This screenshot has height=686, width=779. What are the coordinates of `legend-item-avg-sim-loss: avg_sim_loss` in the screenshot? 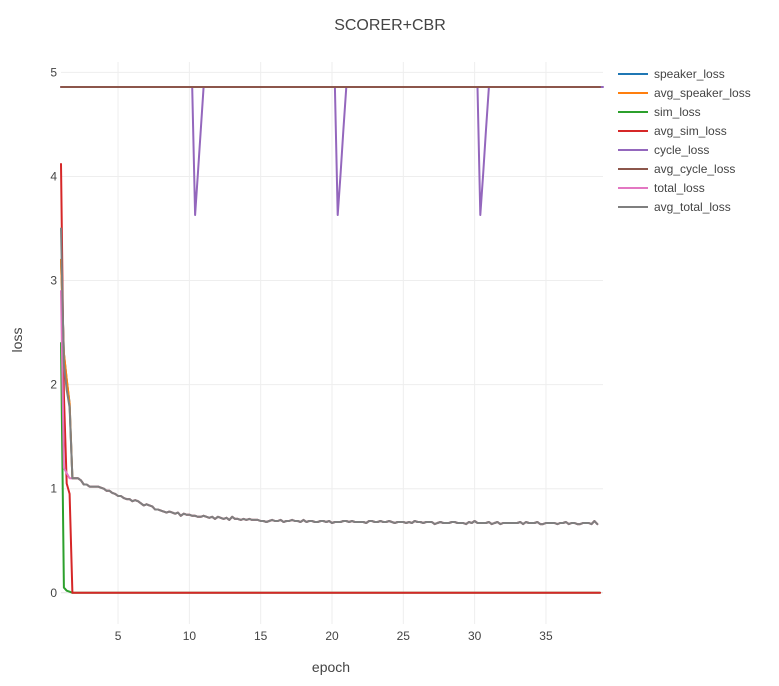 It's located at (672, 131).